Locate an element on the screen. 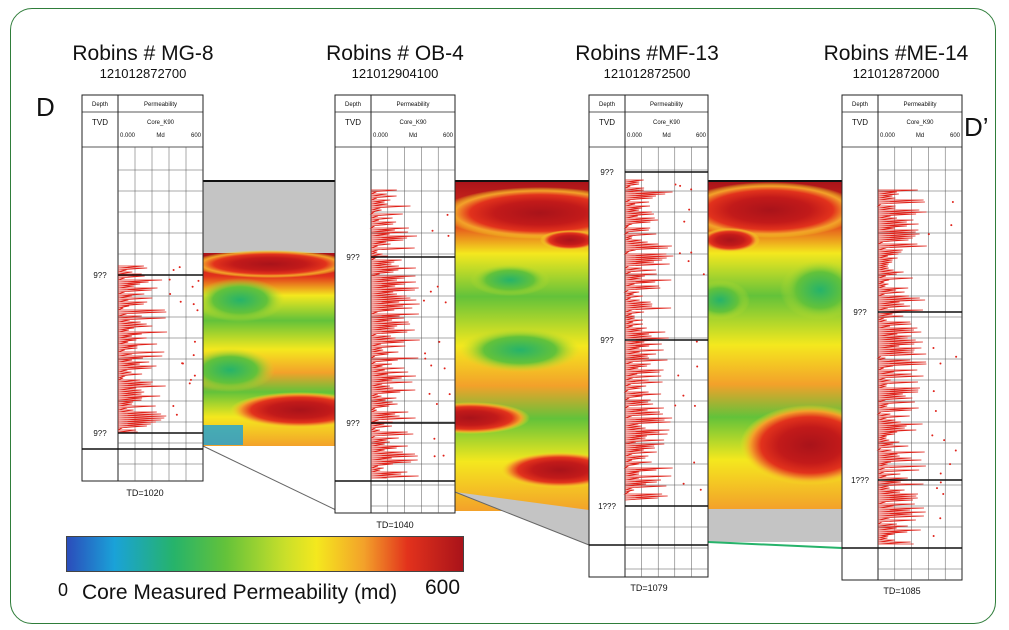 The height and width of the screenshot is (630, 1009). section-end-label: D’ is located at coordinates (976, 127).